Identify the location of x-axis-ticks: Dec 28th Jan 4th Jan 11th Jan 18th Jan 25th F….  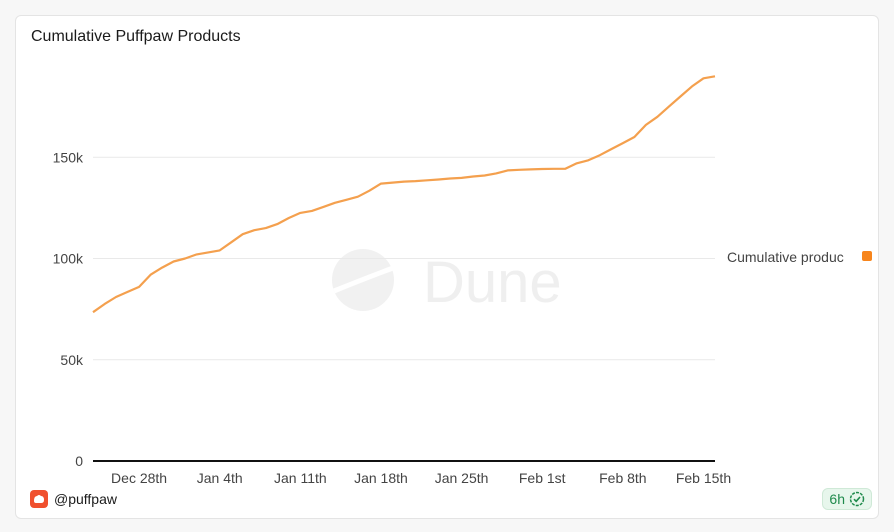
(421, 478).